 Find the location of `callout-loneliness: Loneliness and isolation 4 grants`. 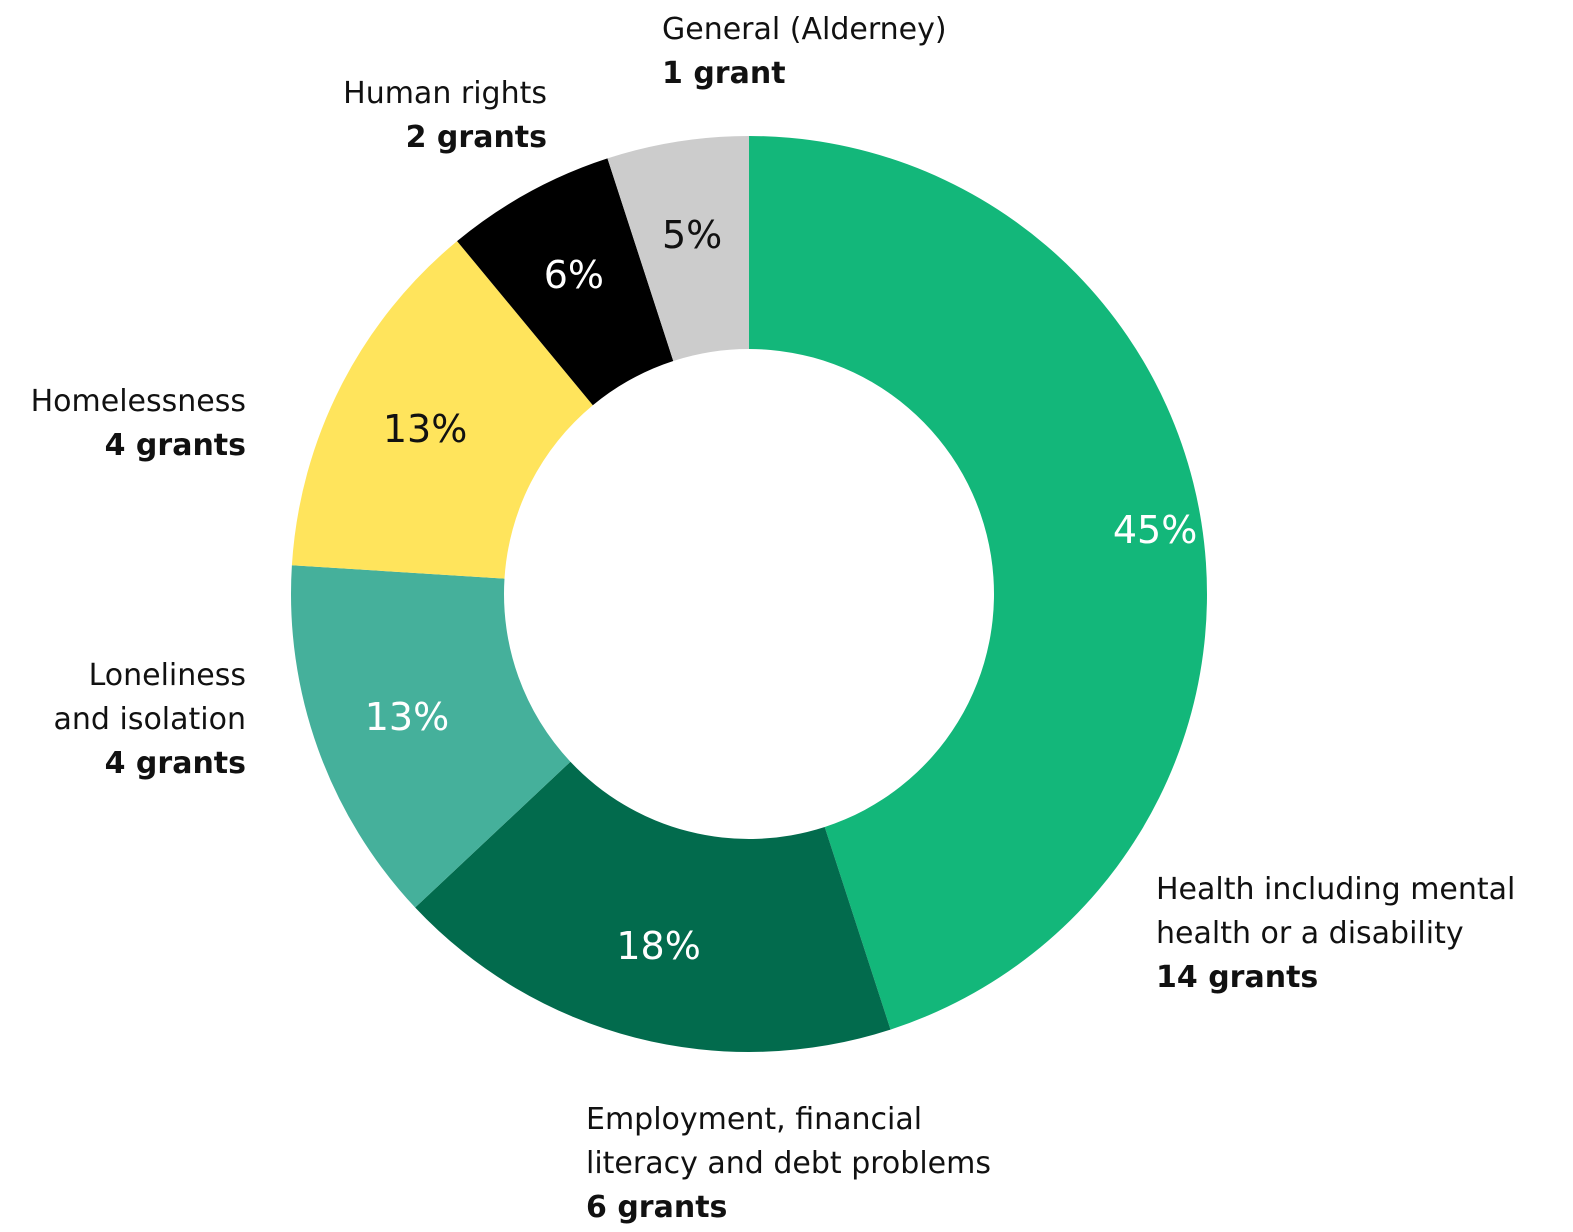

callout-loneliness: Loneliness and isolation 4 grants is located at coordinates (150, 720).